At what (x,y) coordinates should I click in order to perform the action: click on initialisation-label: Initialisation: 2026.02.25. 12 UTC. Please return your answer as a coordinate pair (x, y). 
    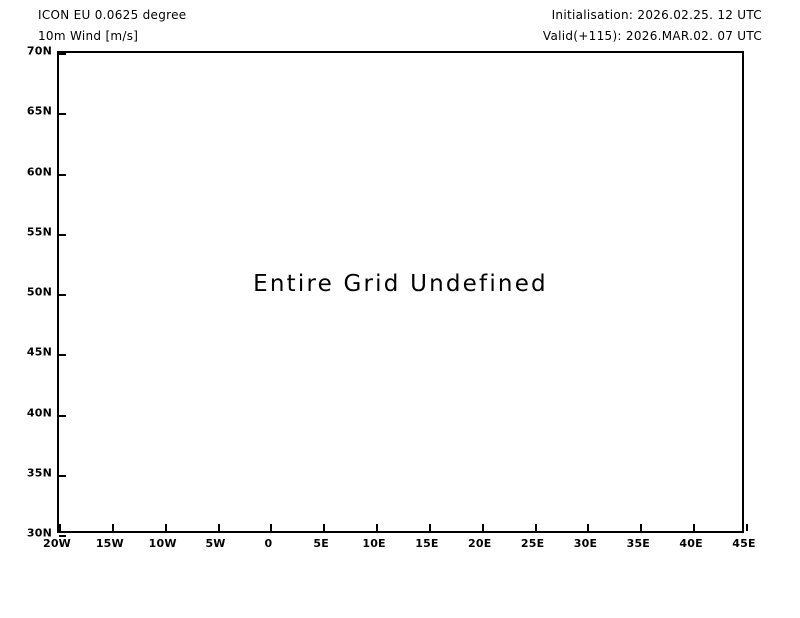
    Looking at the image, I should click on (656, 15).